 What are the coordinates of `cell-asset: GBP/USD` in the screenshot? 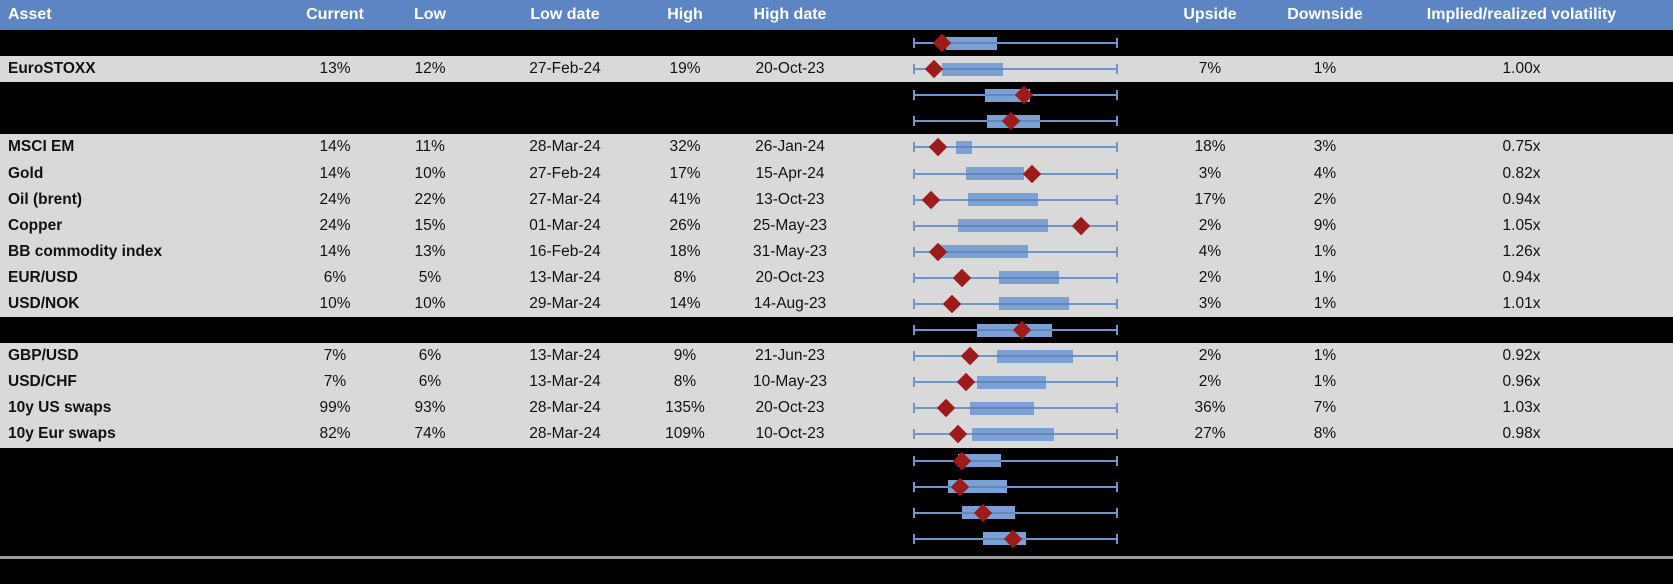 It's located at (43, 356).